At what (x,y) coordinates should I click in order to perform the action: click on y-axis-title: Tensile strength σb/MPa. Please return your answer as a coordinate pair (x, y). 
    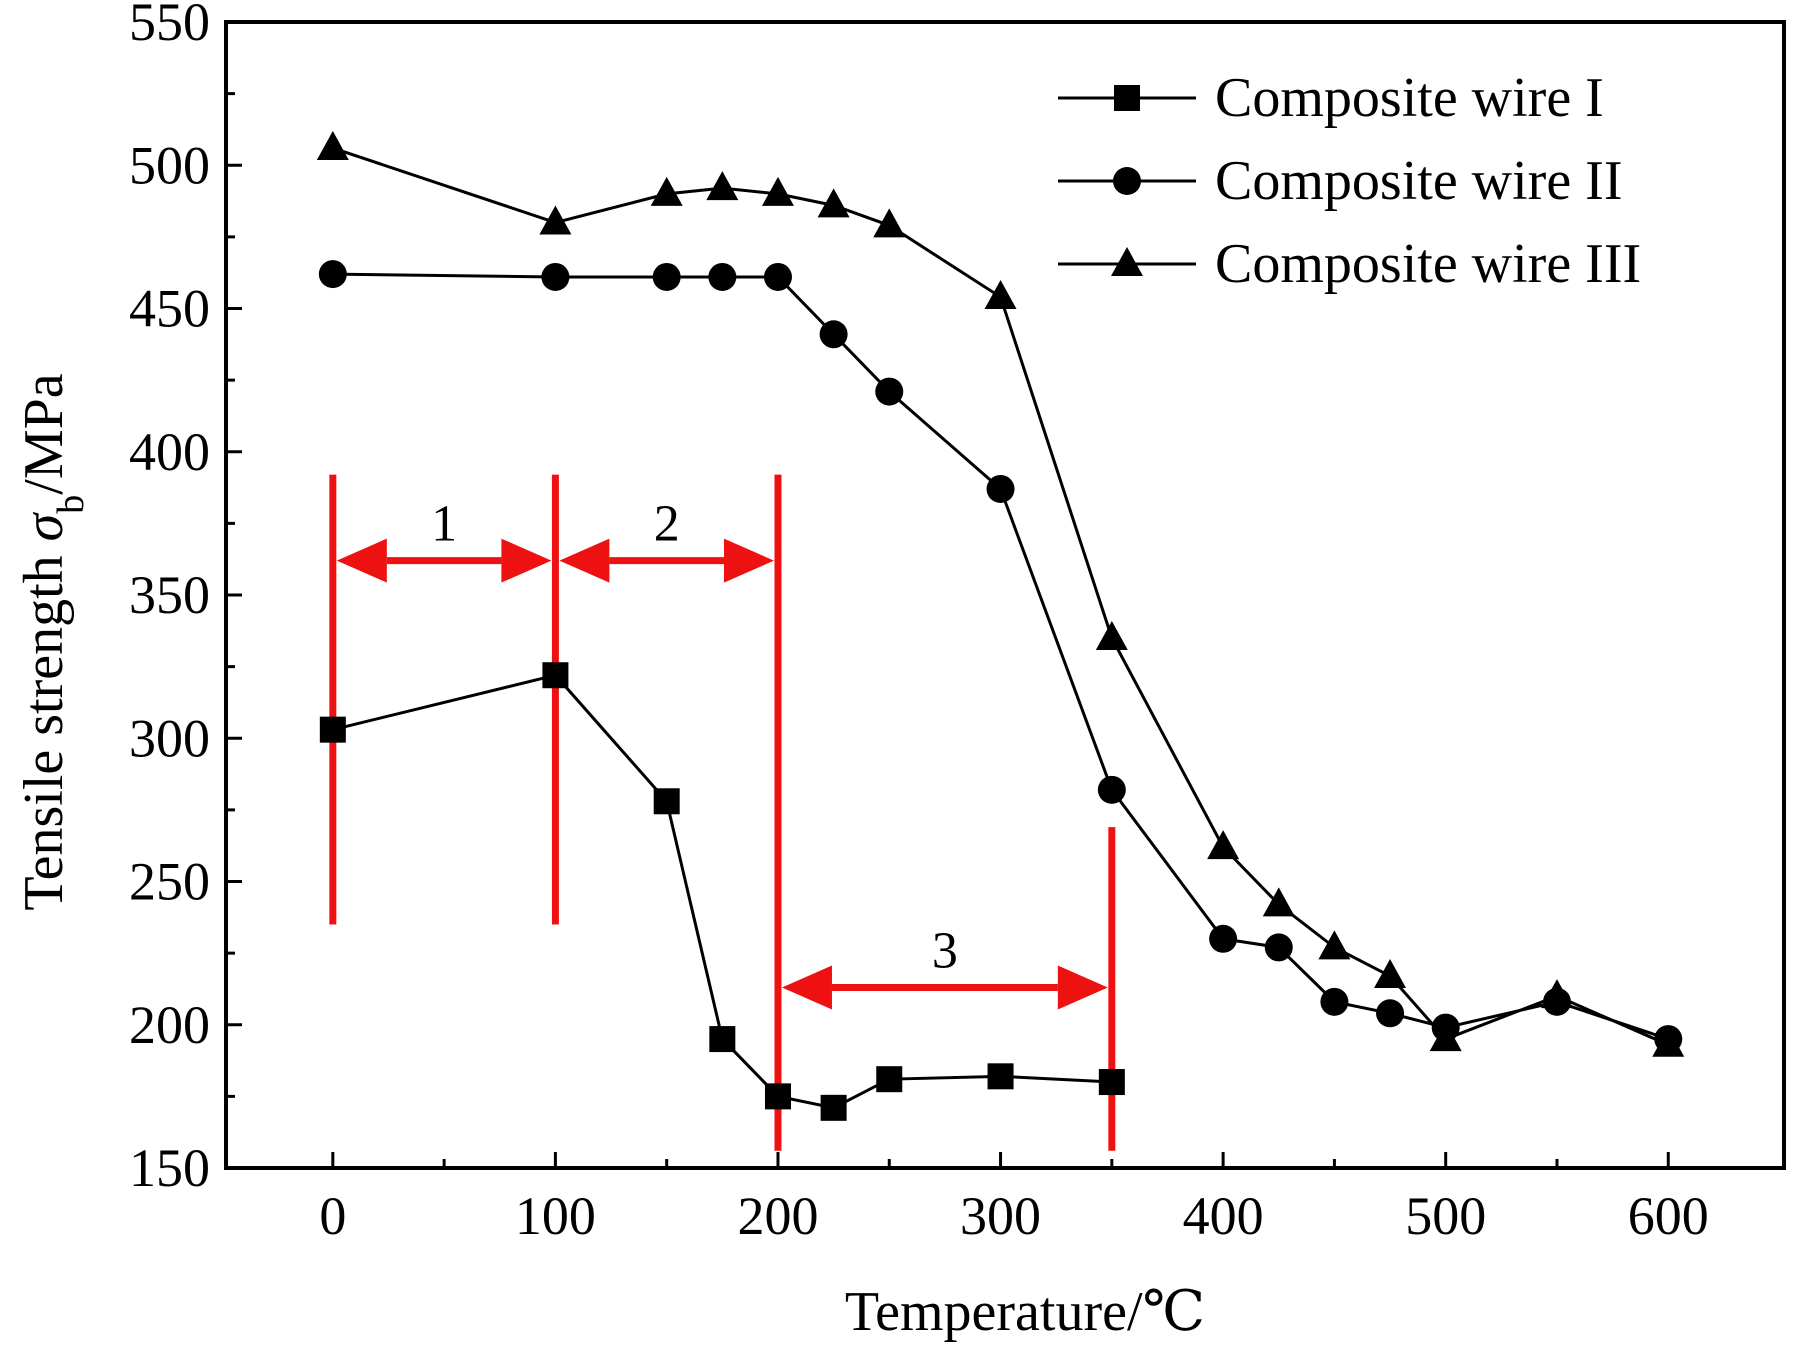
    Looking at the image, I should click on (52, 641).